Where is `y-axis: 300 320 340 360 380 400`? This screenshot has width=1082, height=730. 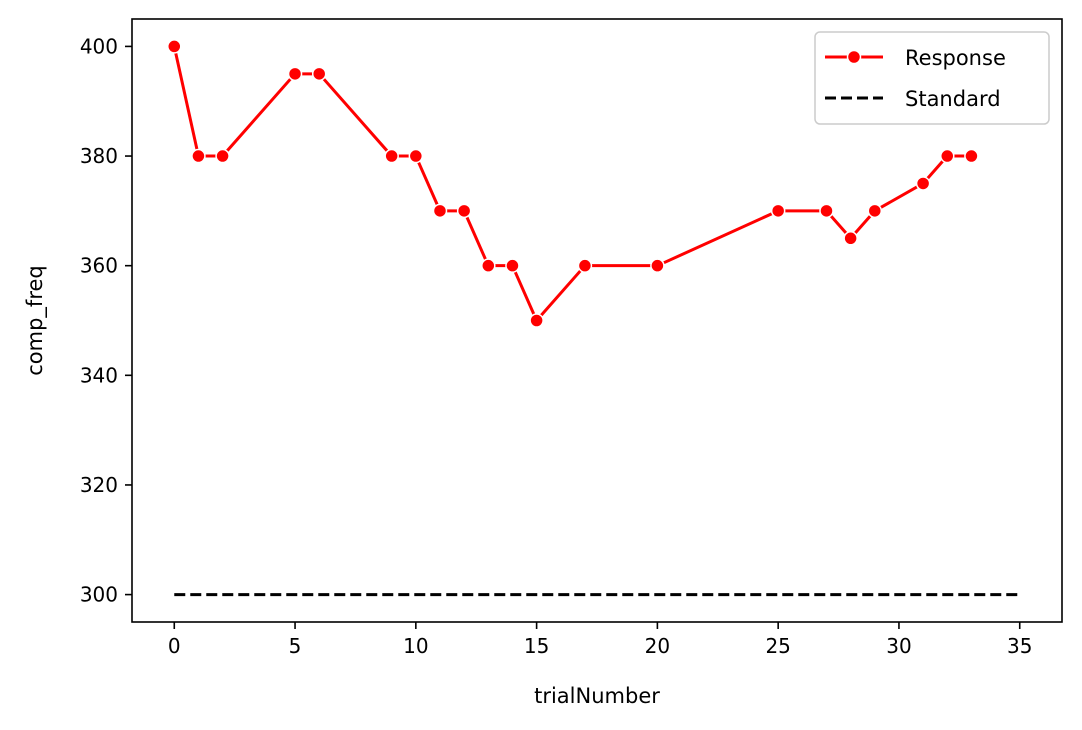
y-axis: 300 320 340 360 380 400 is located at coordinates (106, 320).